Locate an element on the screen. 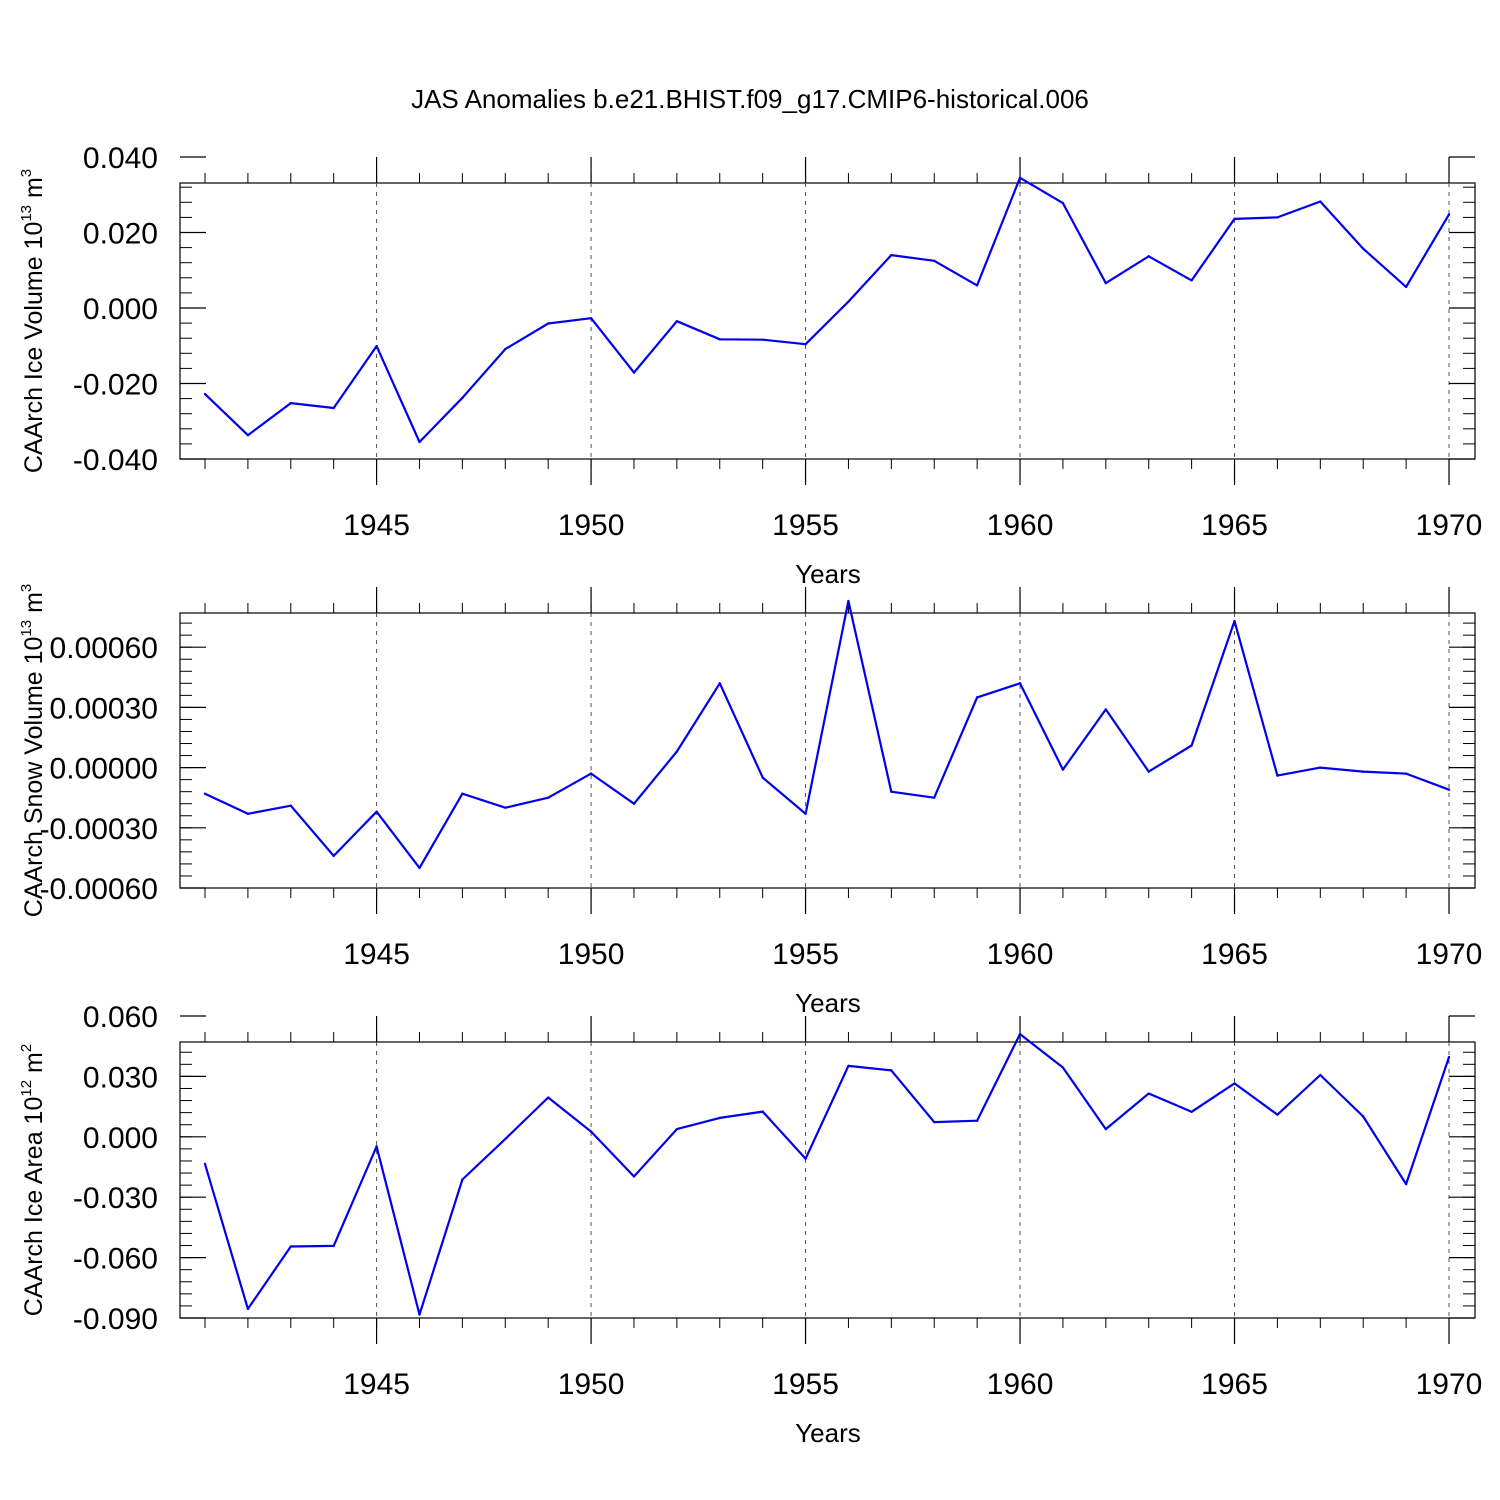 The image size is (1500, 1500). ice-volume-xtick-label: 1960 is located at coordinates (1020, 525).